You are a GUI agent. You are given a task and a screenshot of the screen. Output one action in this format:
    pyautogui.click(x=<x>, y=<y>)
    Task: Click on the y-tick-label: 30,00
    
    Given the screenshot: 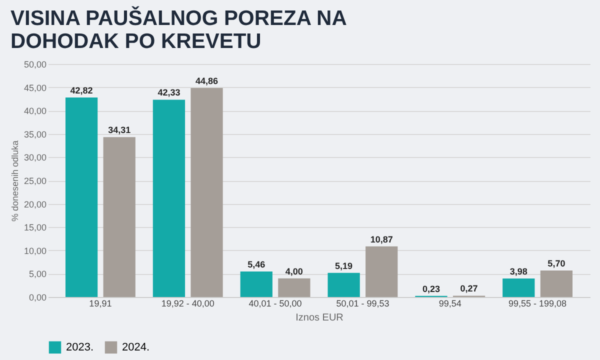 What is the action you would take?
    pyautogui.click(x=35, y=157)
    